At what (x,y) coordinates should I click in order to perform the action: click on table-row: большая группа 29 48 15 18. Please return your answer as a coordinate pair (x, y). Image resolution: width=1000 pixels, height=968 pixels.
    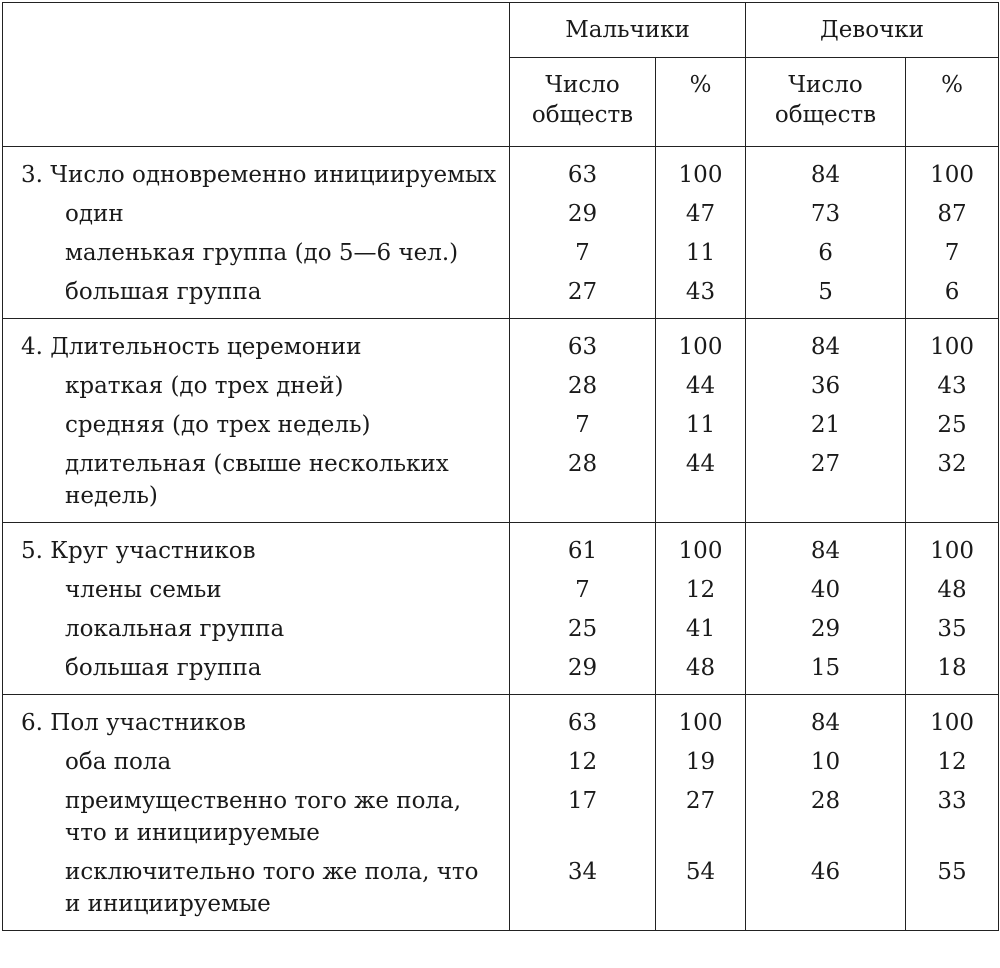
    Looking at the image, I should click on (501, 672).